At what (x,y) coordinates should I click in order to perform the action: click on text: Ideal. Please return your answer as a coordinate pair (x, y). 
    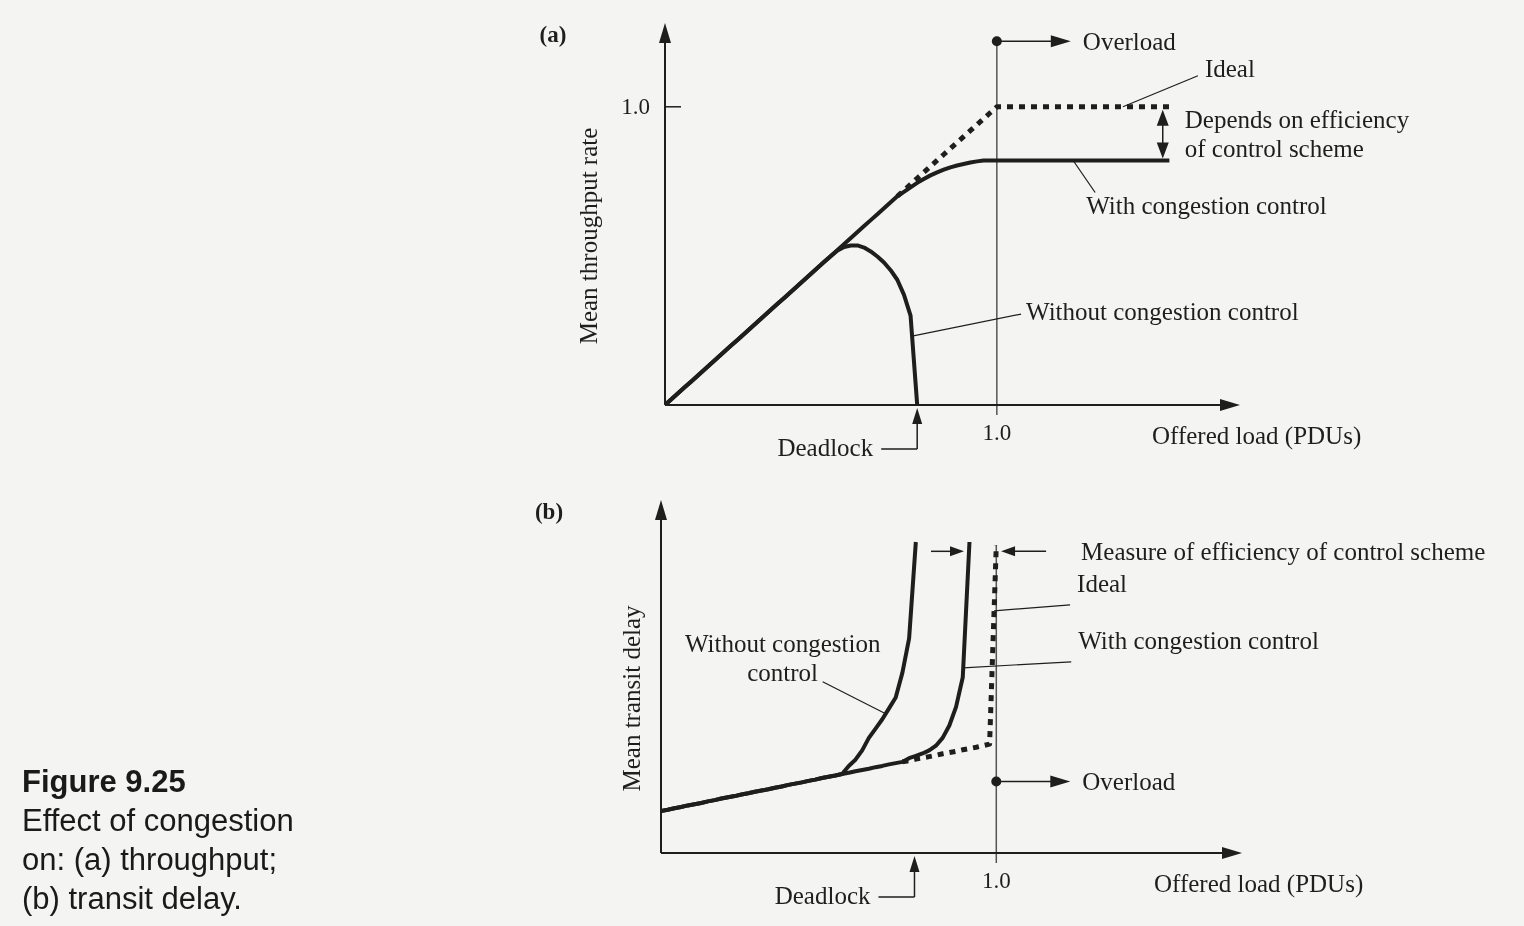
    Looking at the image, I should click on (1102, 584).